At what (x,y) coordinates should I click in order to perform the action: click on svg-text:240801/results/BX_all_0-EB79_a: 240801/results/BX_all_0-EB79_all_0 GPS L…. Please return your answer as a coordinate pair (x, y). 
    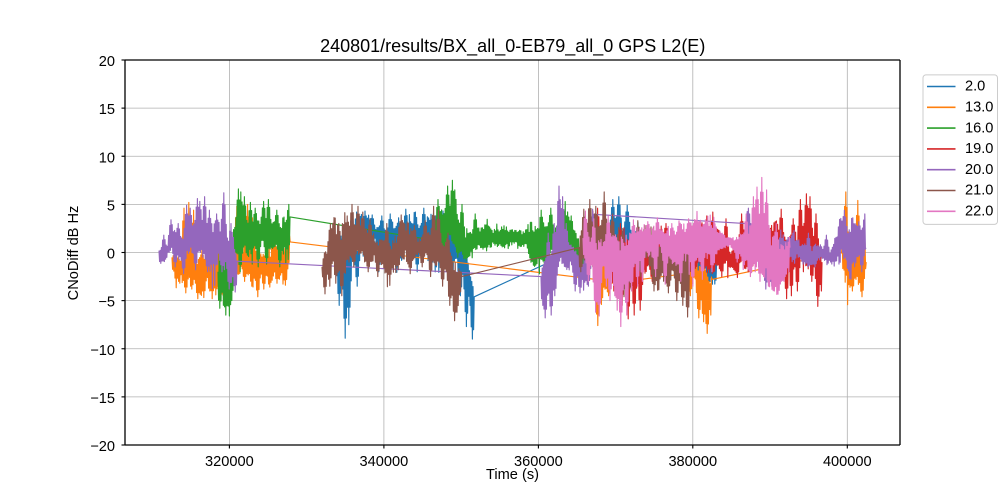
    Looking at the image, I should click on (512, 46).